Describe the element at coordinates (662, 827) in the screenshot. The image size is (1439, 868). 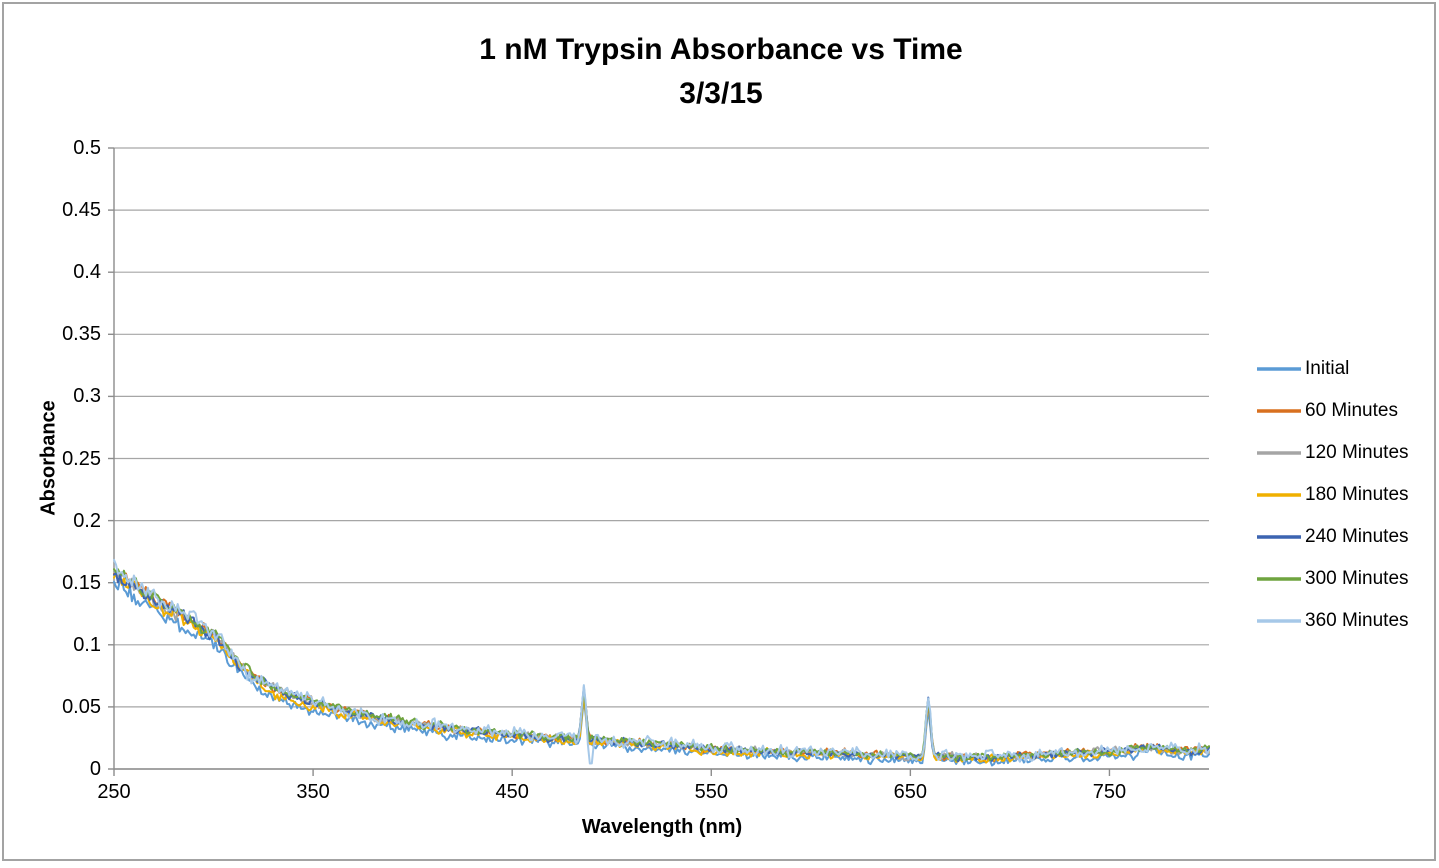
I see `x-axis-title: Wavelength (nm)` at that location.